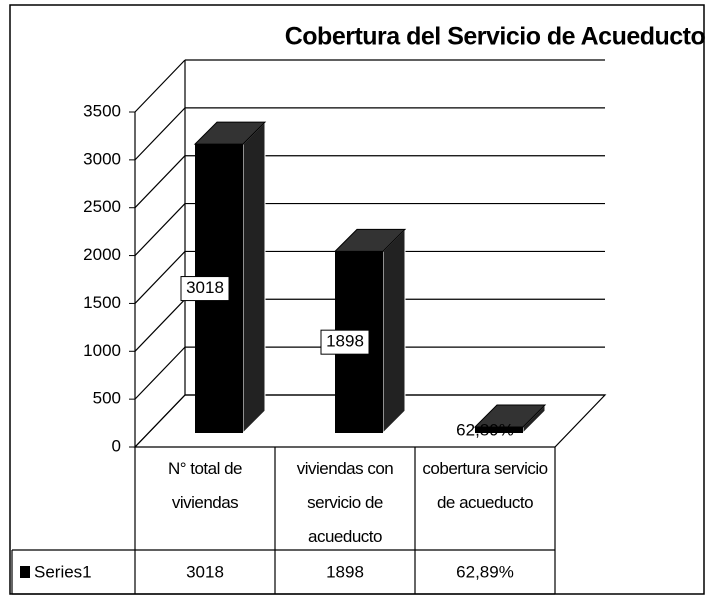 The width and height of the screenshot is (711, 597). Describe the element at coordinates (205, 571) in the screenshot. I see `table-cell: 3018` at that location.